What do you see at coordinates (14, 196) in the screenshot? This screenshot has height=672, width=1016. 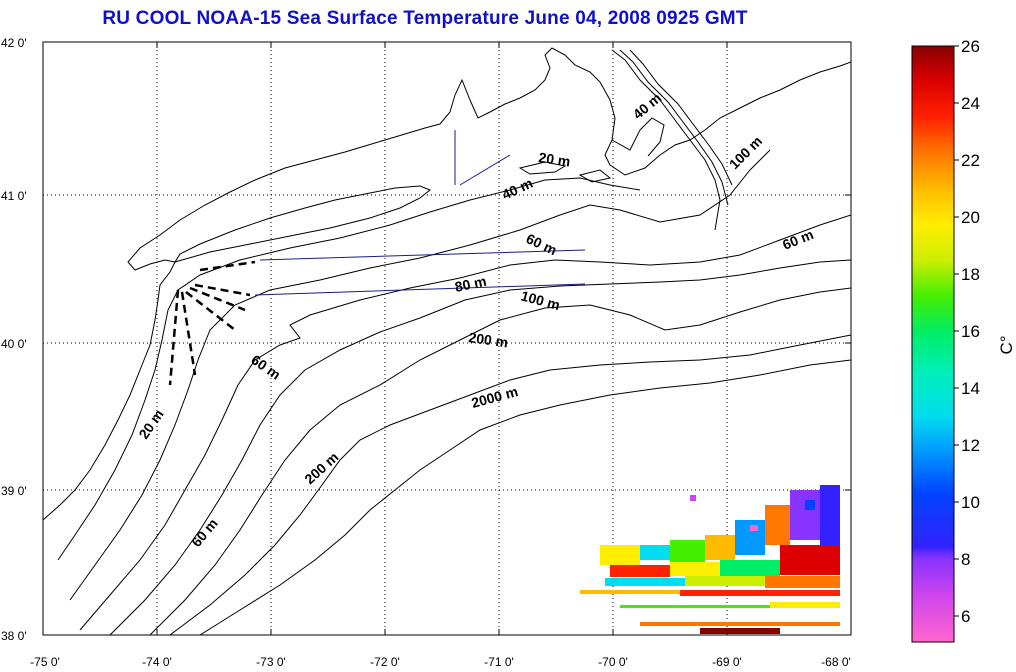 I see `lat-label: 41 0'` at bounding box center [14, 196].